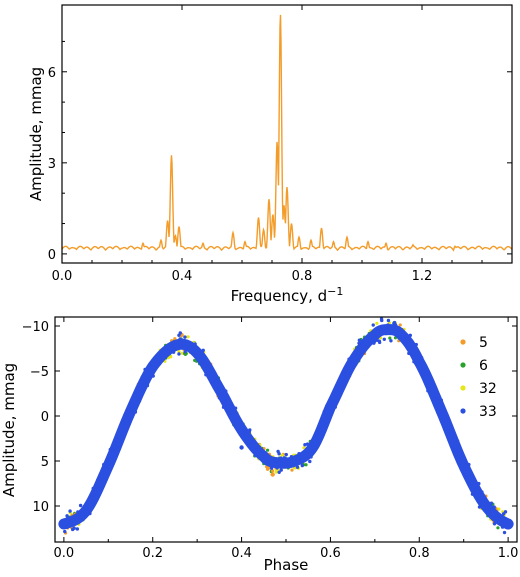 The height and width of the screenshot is (577, 520). I want to click on y-tick-label: 6, so click(52, 73).